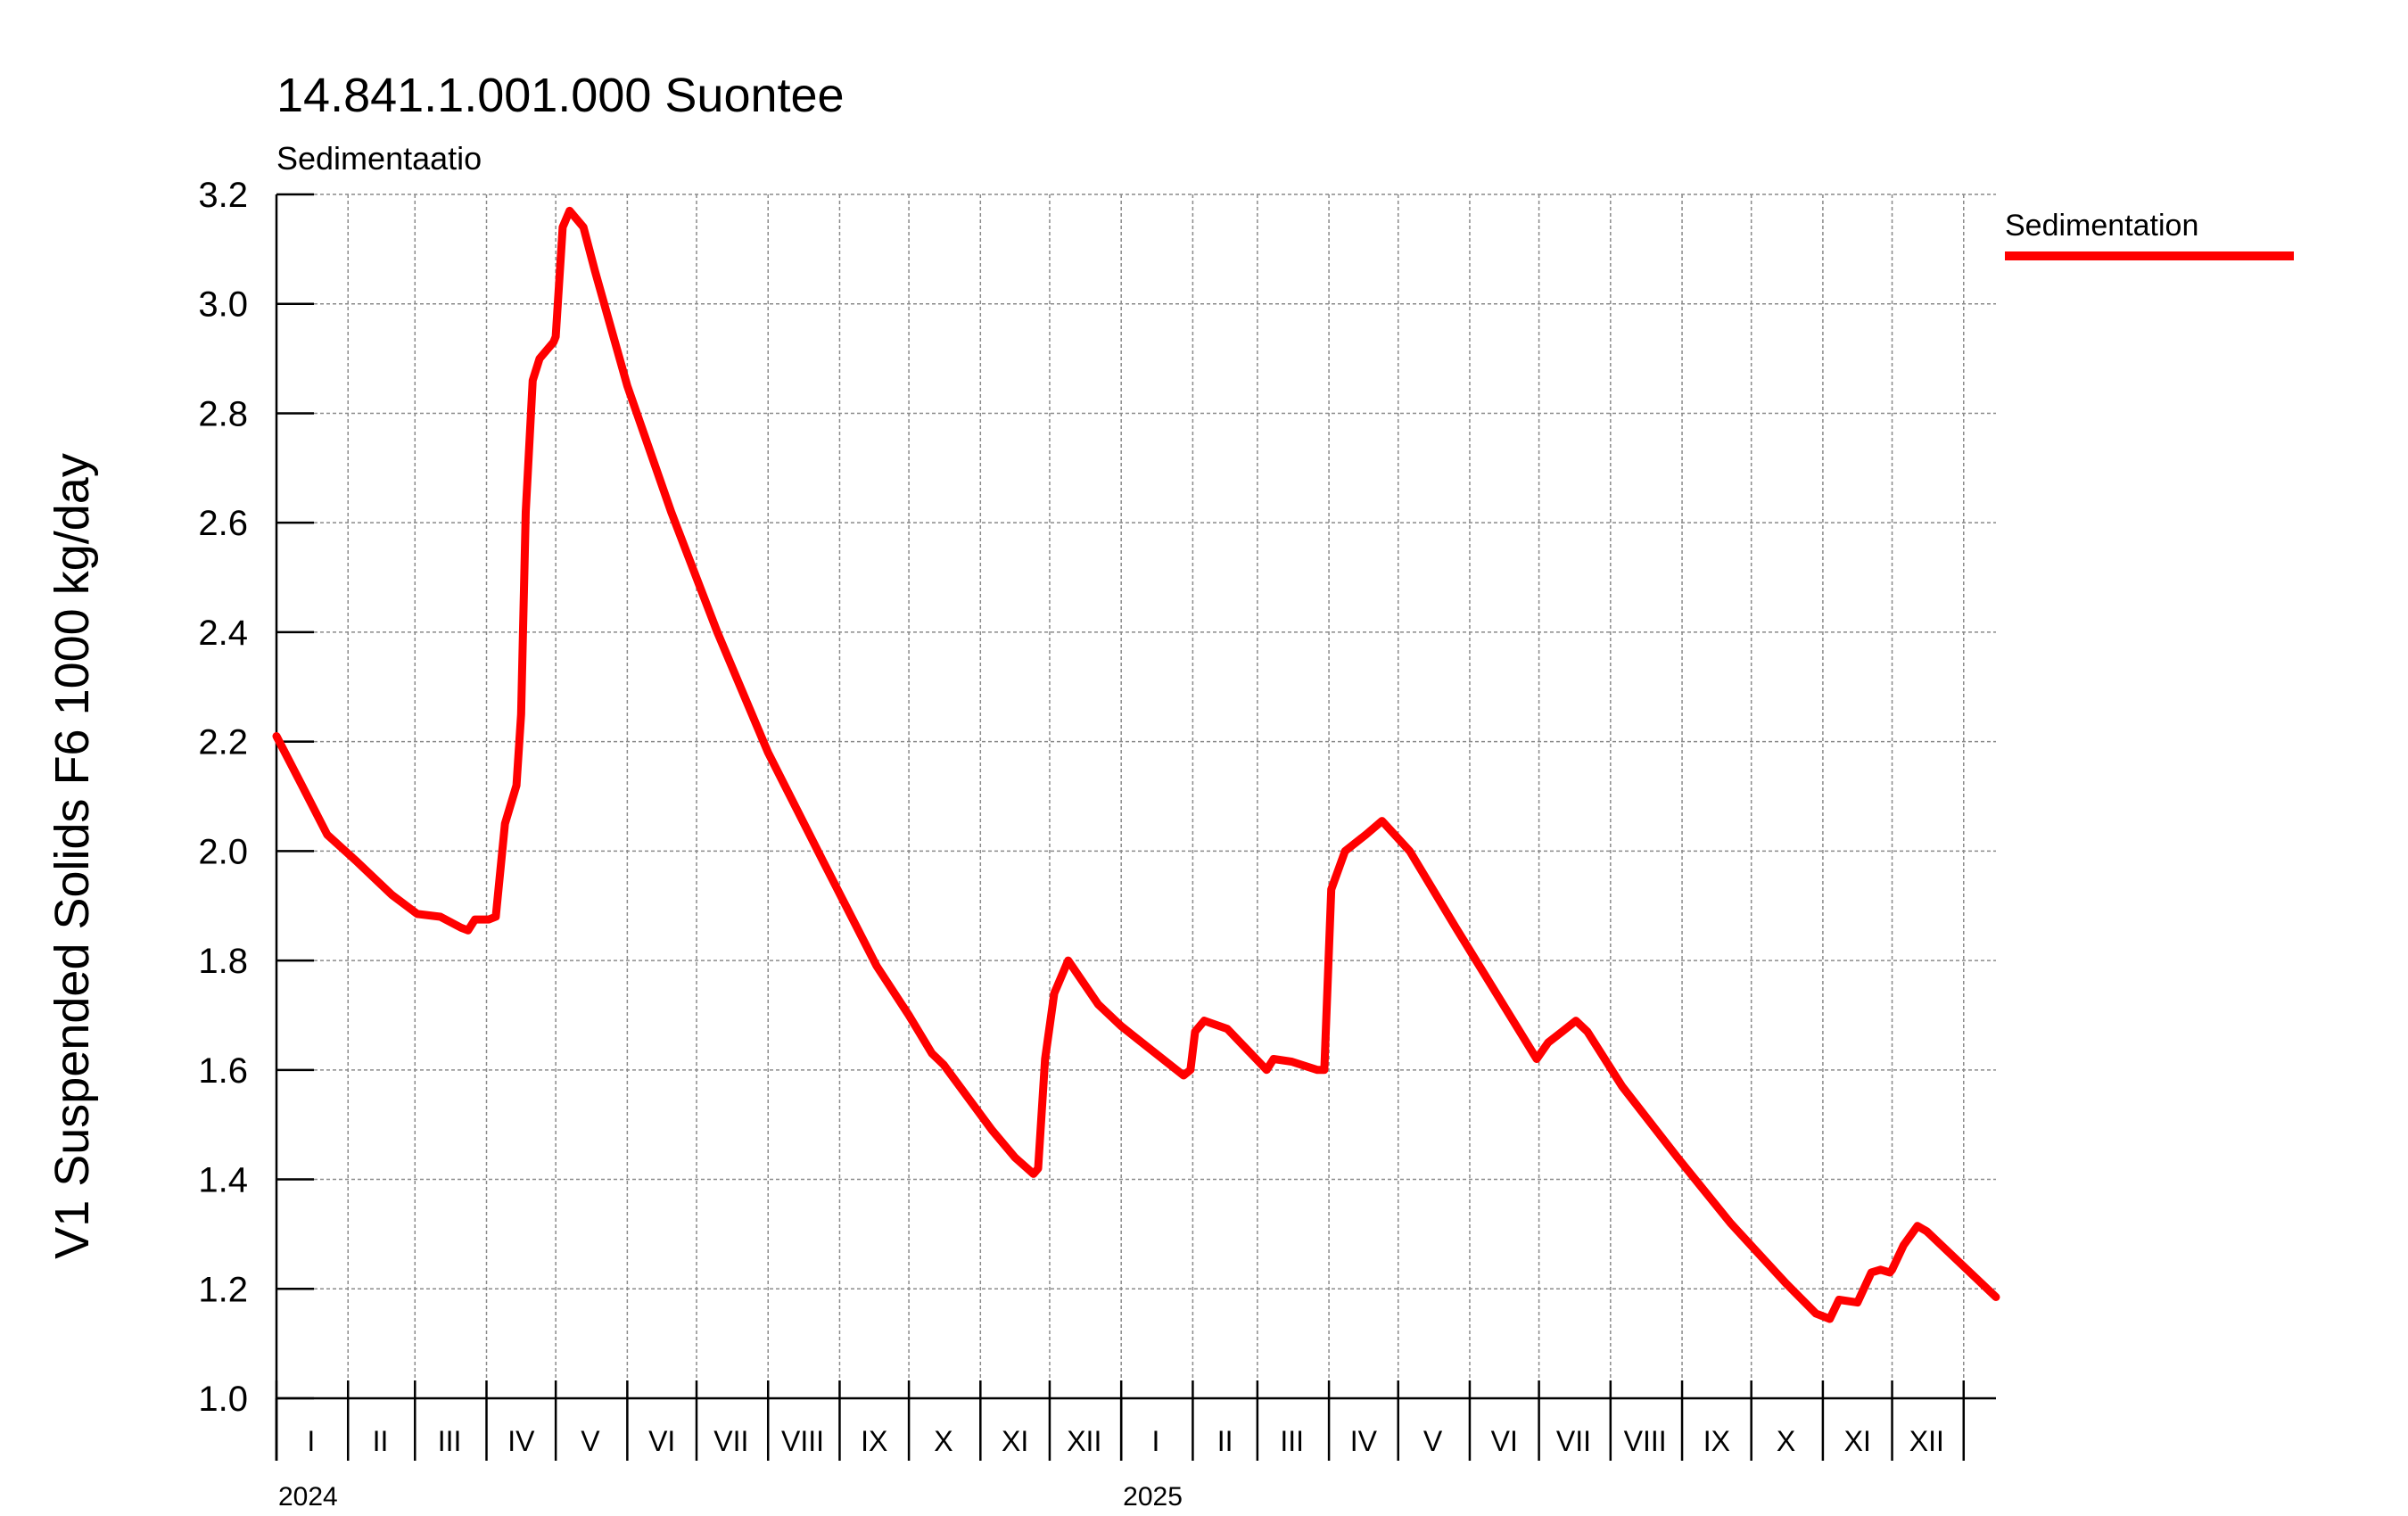  What do you see at coordinates (223, 305) in the screenshot?
I see `y-tick-label: 3.0` at bounding box center [223, 305].